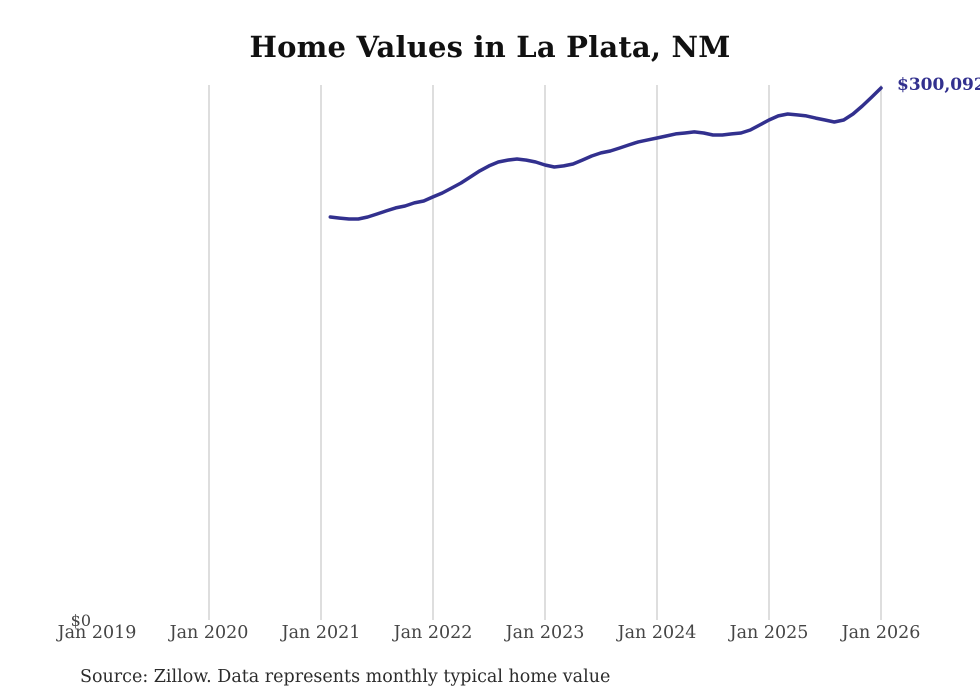 The image size is (980, 699). I want to click on x-tick-label-2019: Jan 2019, so click(97, 633).